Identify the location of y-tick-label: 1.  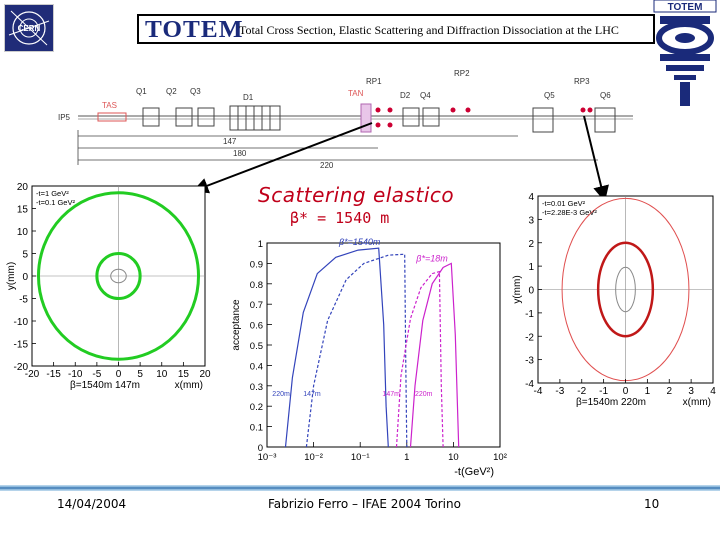
(531, 267).